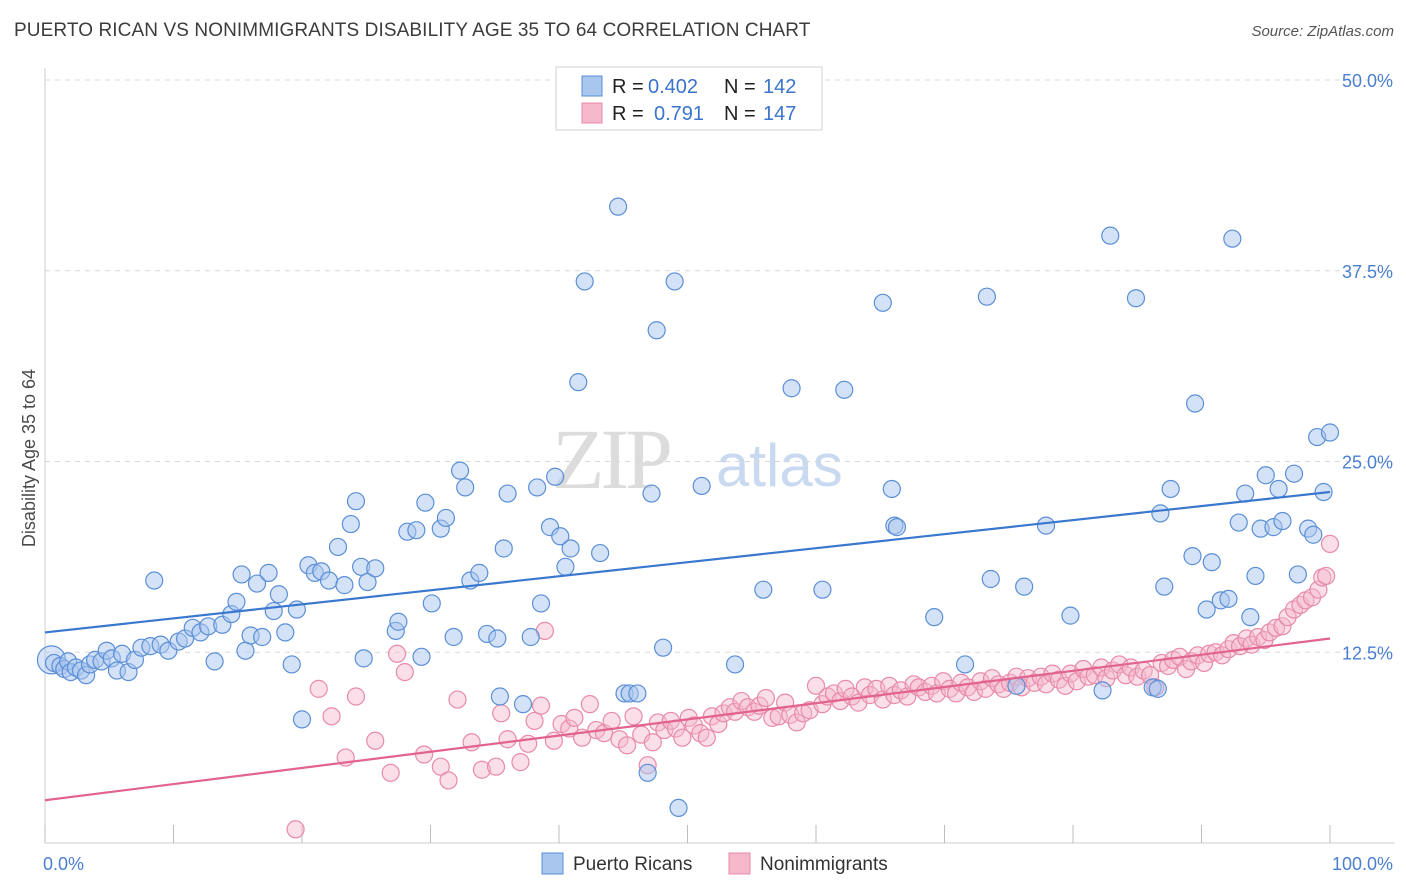 This screenshot has width=1406, height=892. What do you see at coordinates (628, 114) in the screenshot?
I see `legend-r-label-2: R =` at bounding box center [628, 114].